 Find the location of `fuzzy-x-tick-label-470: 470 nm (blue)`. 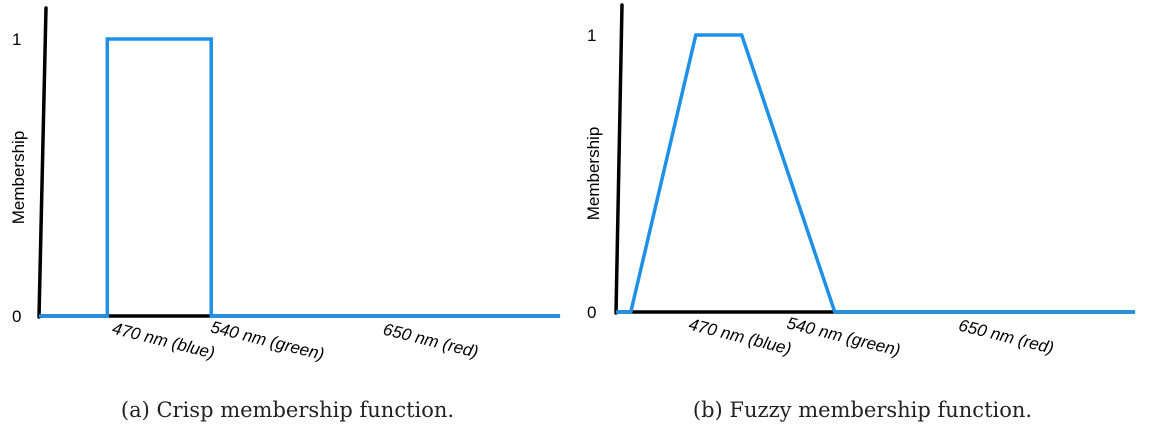

fuzzy-x-tick-label-470: 470 nm (blue) is located at coordinates (740, 337).